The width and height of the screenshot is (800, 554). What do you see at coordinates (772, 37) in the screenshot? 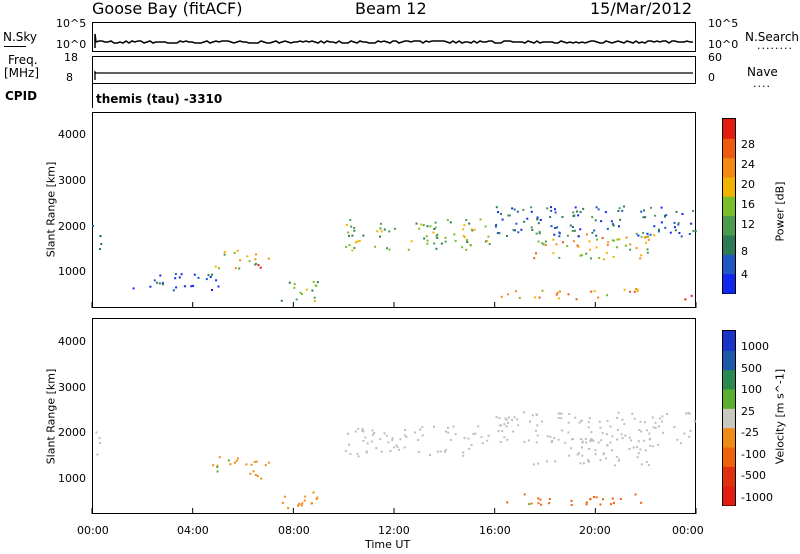
I see `nsearch-label: N.Search` at bounding box center [772, 37].